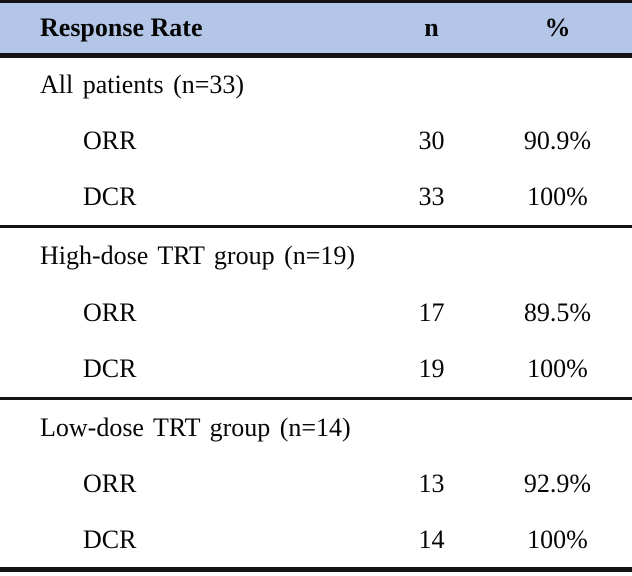  Describe the element at coordinates (316, 484) in the screenshot. I see `table-row-orr: ORR 13 92.9%` at that location.